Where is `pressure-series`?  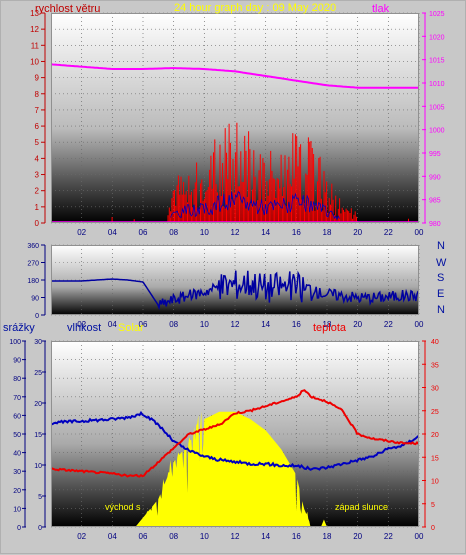 pressure-series is located at coordinates (234, 76).